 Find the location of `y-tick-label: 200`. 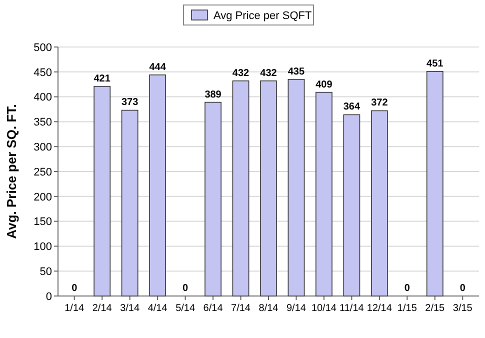

y-tick-label: 200 is located at coordinates (43, 197).